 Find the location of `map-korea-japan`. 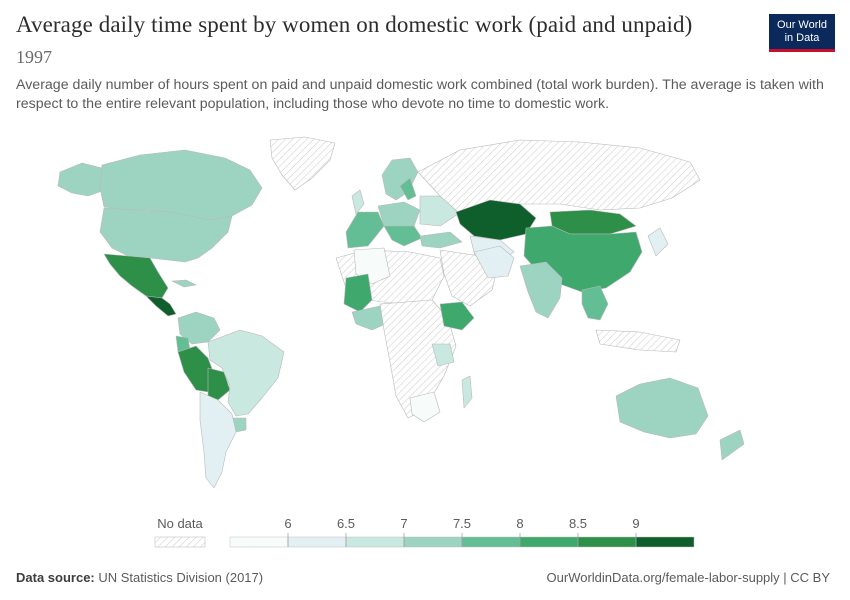

map-korea-japan is located at coordinates (658, 242).